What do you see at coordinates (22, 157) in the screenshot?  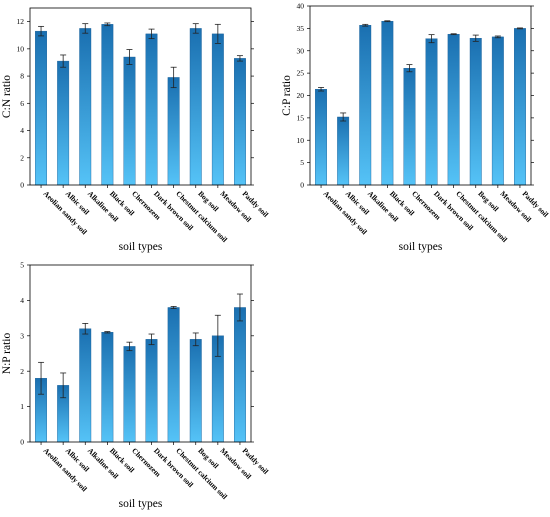 I see `cn-y-tick-label-2: 2` at bounding box center [22, 157].